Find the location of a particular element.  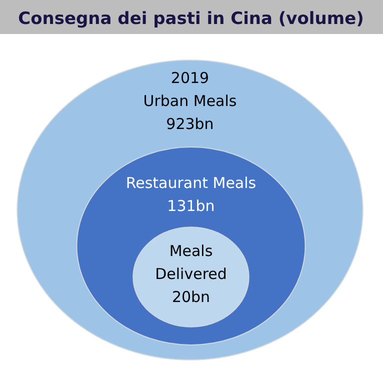

category-label: 2019 Urban Meals is located at coordinates (190, 89).